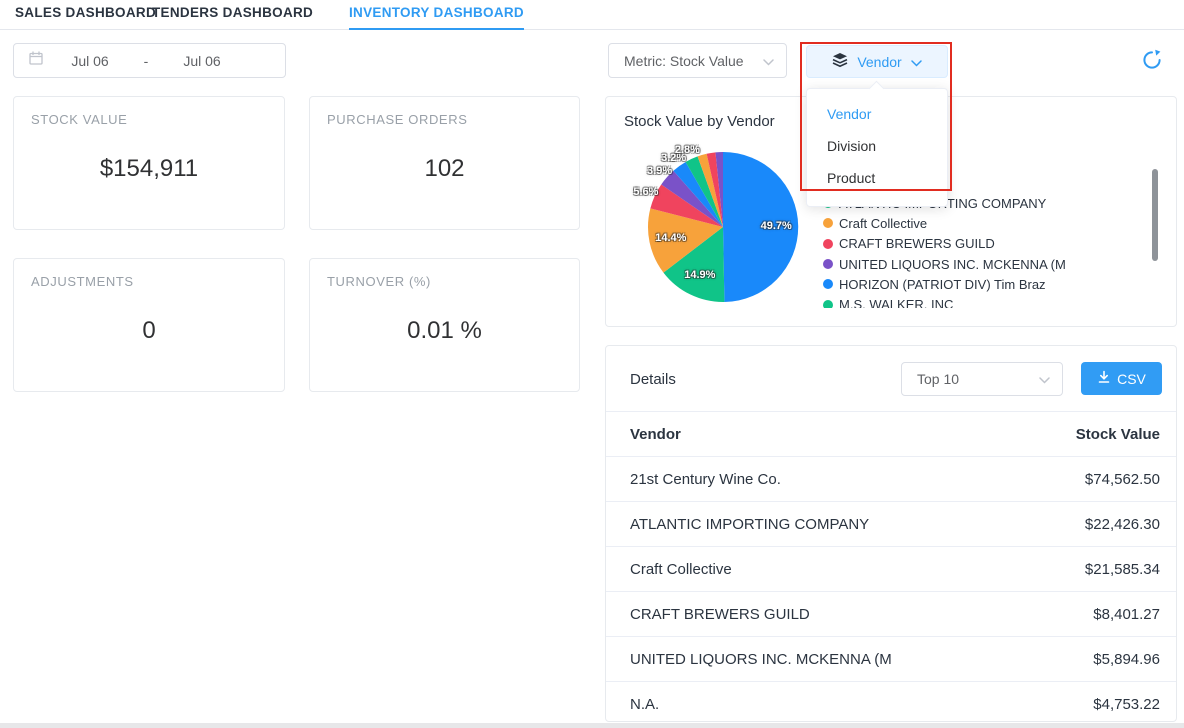  What do you see at coordinates (86, 12) in the screenshot?
I see `tab-sales-dashboard: SALES DASHBOARD` at bounding box center [86, 12].